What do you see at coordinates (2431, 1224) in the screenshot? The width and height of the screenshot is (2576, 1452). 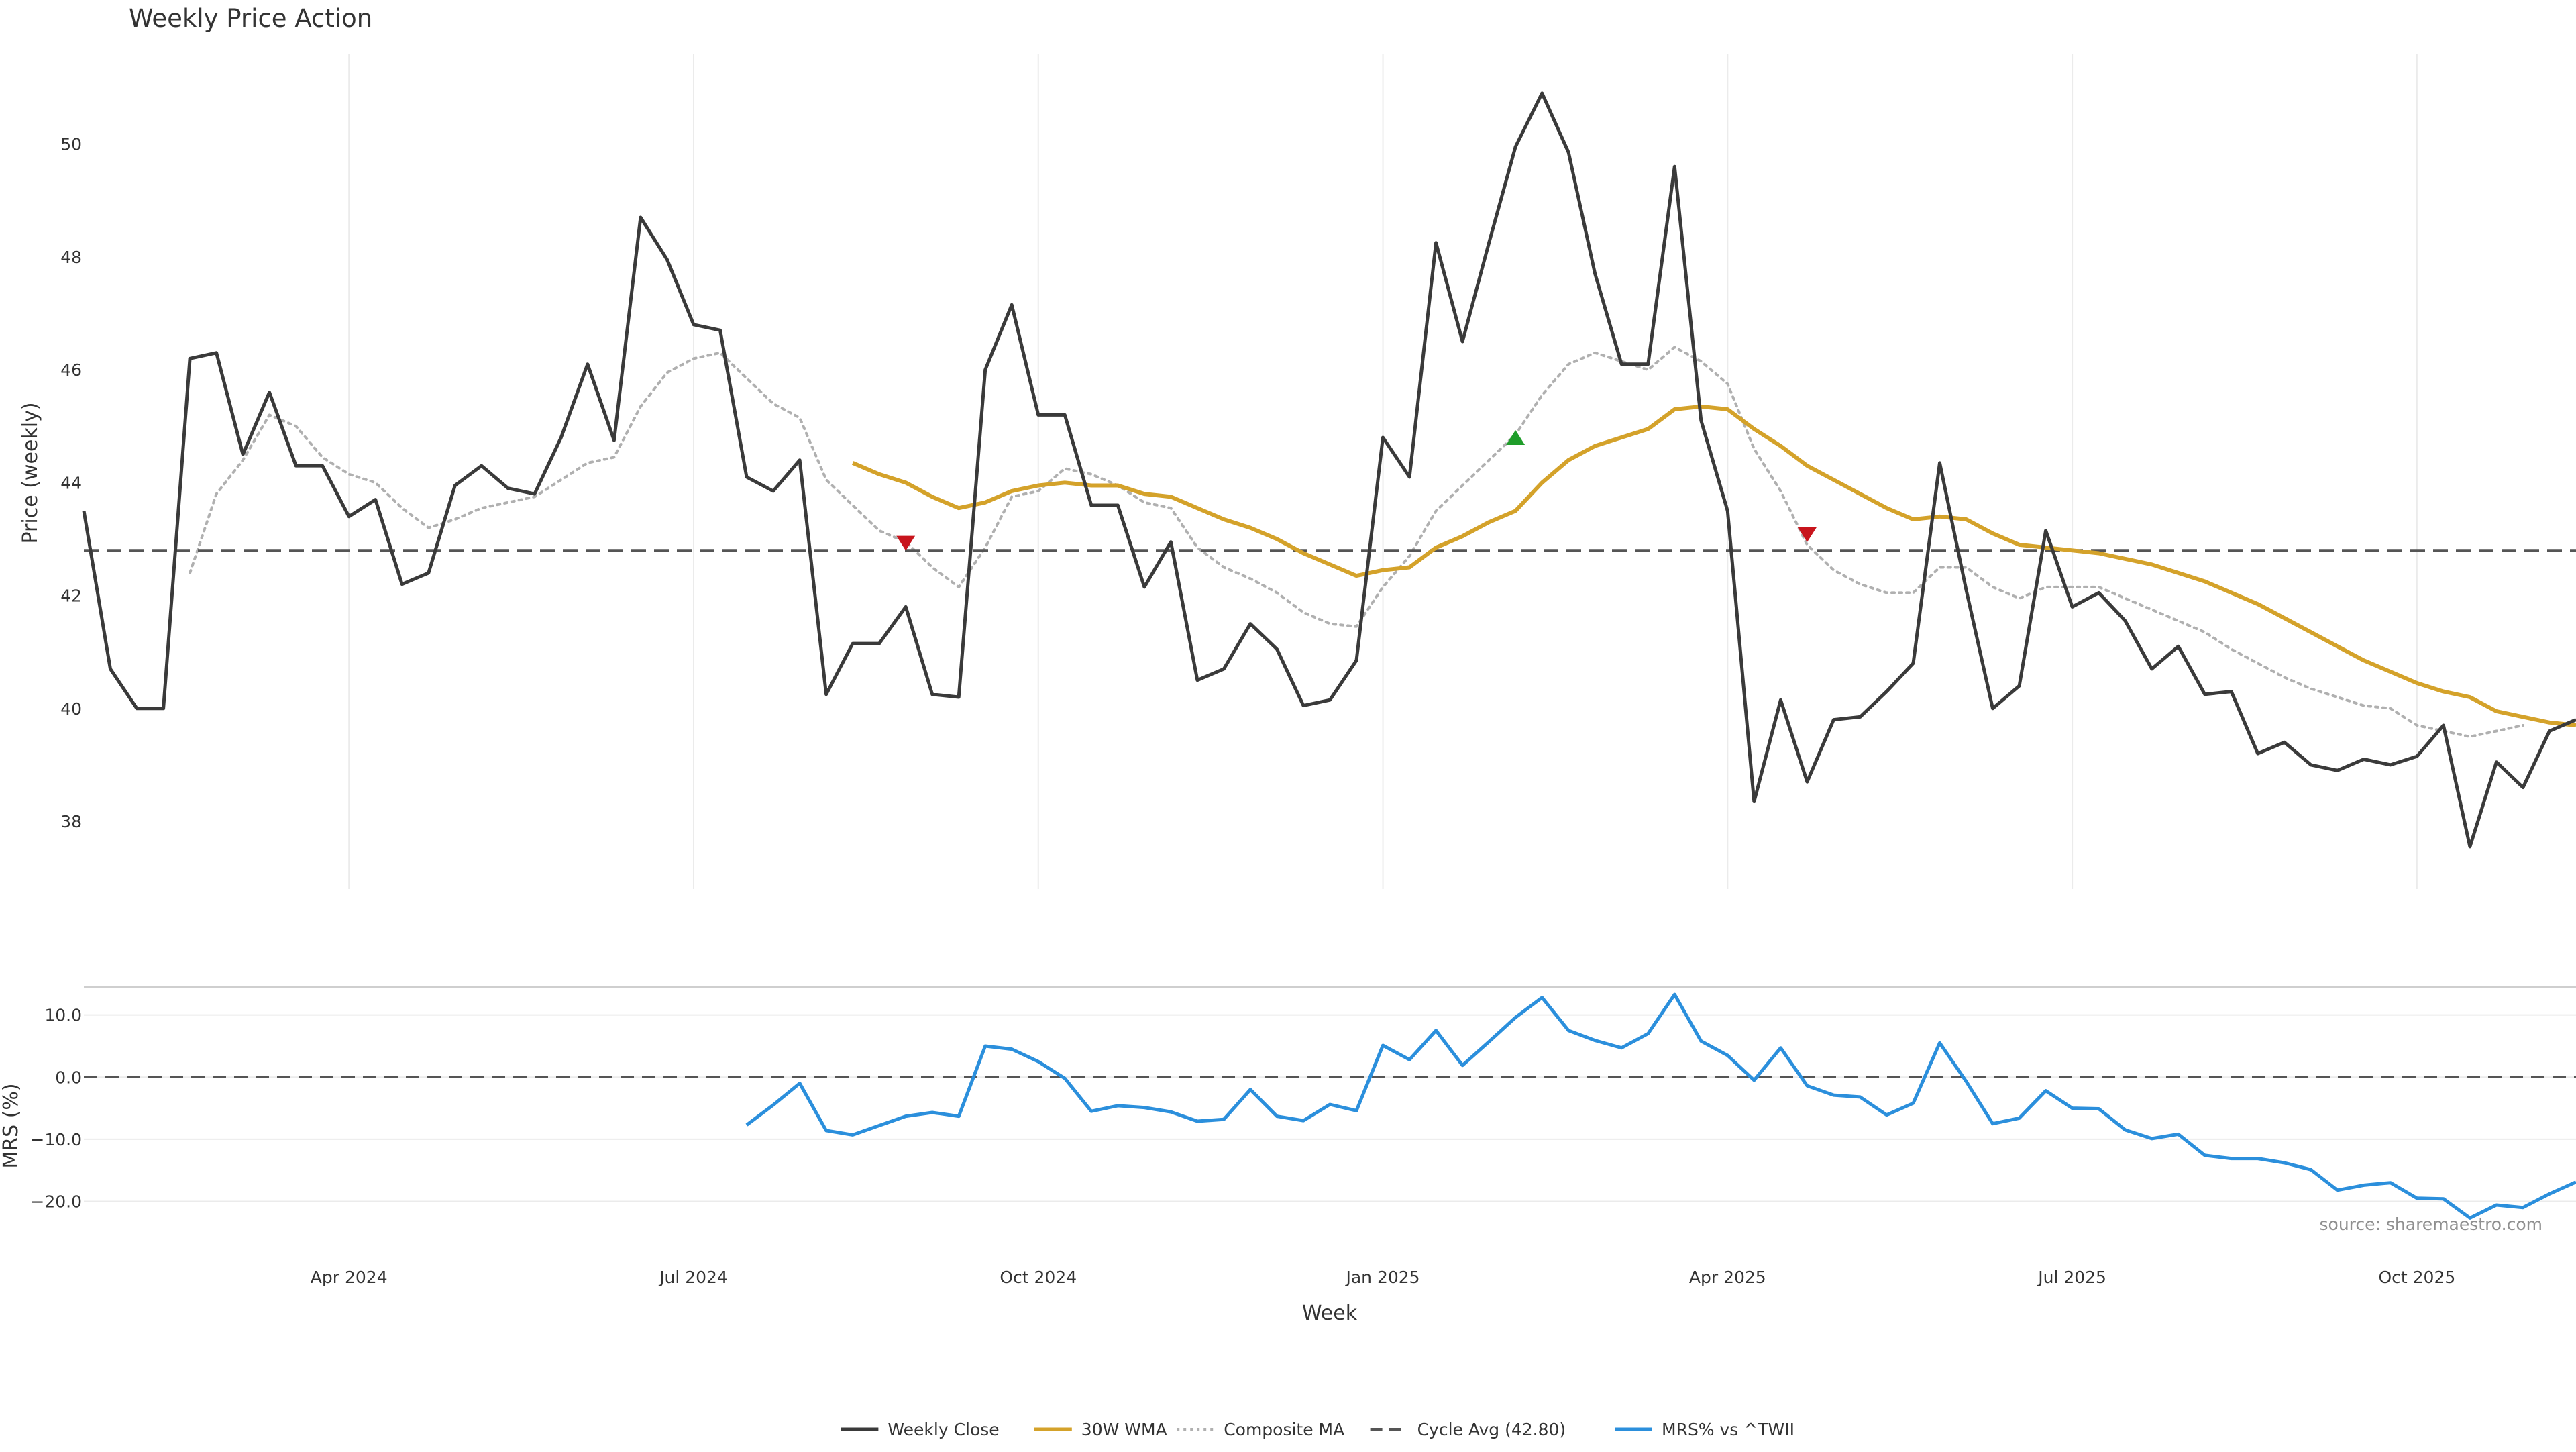 I see `source-note: source: sharemaestro.com` at bounding box center [2431, 1224].